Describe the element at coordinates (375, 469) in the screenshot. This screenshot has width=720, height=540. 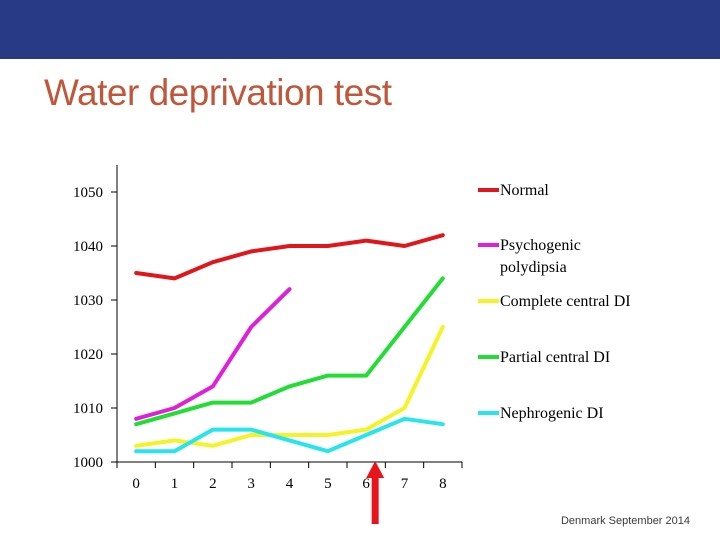
I see `arrow-head` at that location.